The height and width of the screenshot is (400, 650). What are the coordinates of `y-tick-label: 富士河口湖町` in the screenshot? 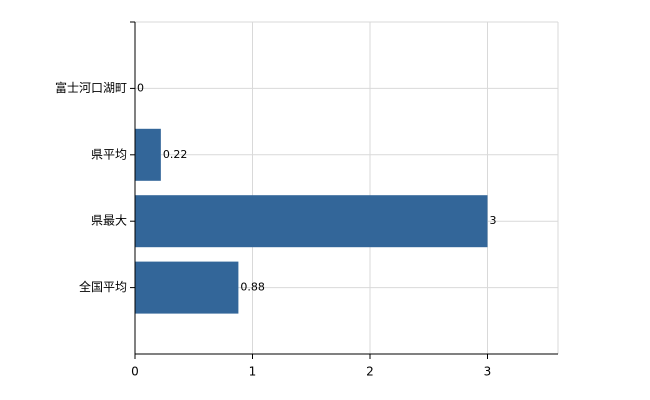 It's located at (91, 87).